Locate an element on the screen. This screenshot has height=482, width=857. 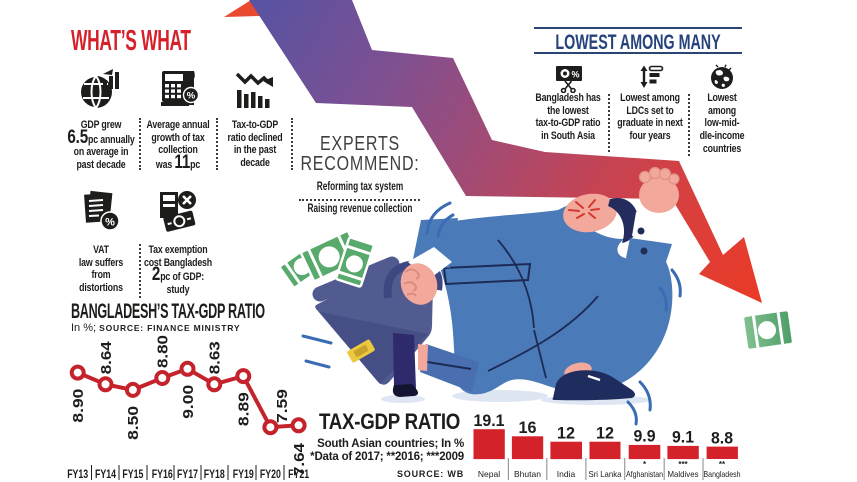
svg-text: 8.64 is located at coordinates (107, 357).